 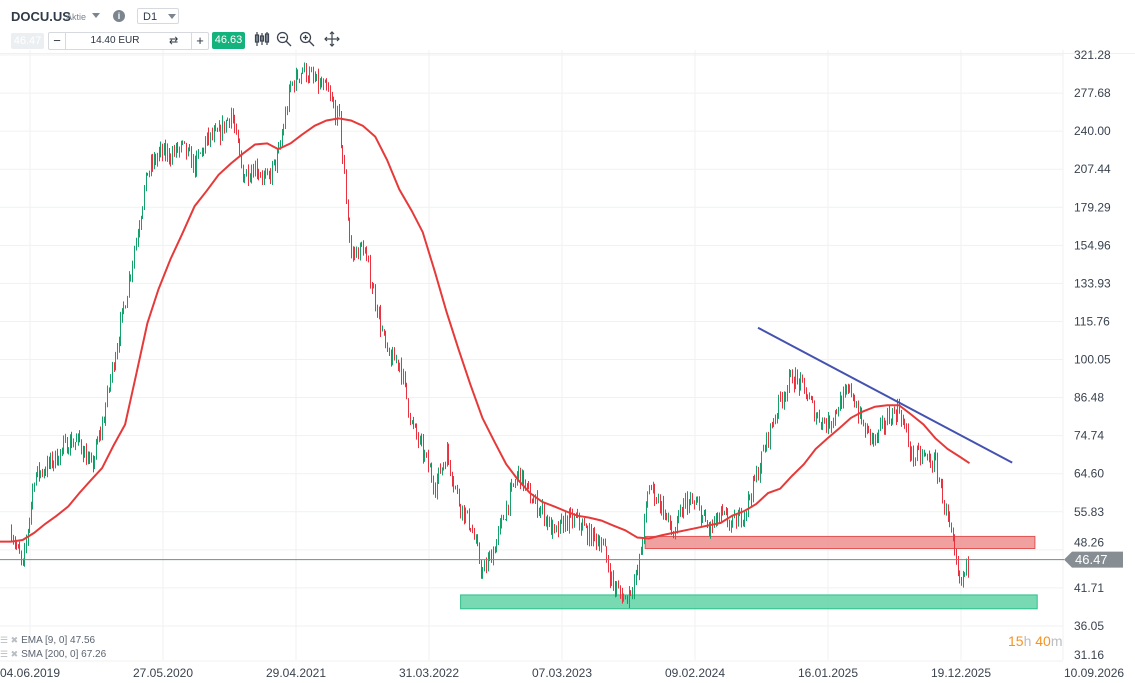 I want to click on legend-ema-label: EMA [9, 0] 47.56, so click(x=58, y=640).